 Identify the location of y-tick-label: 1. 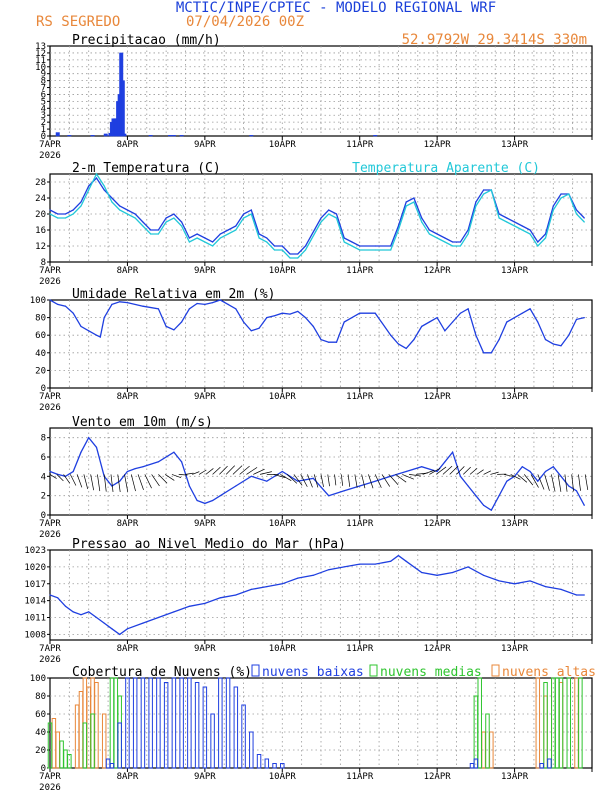
(43, 130).